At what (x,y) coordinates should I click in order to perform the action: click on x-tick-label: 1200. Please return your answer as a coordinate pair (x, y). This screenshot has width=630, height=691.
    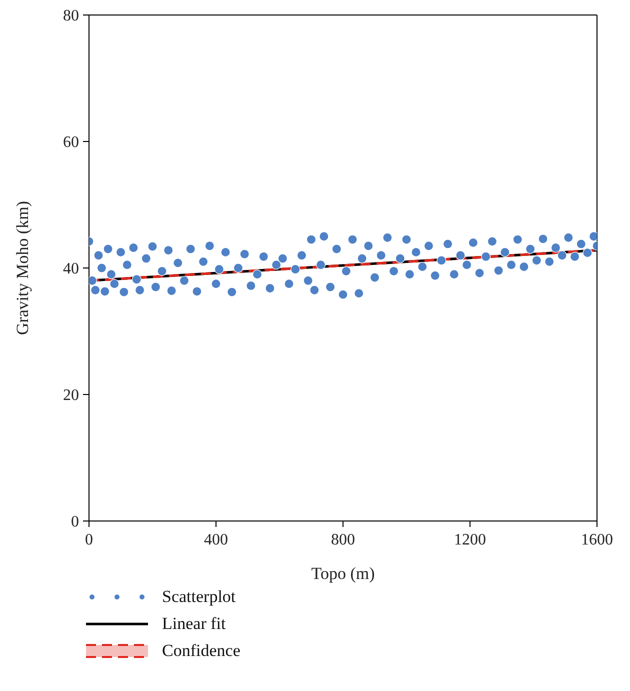
    Looking at the image, I should click on (470, 539).